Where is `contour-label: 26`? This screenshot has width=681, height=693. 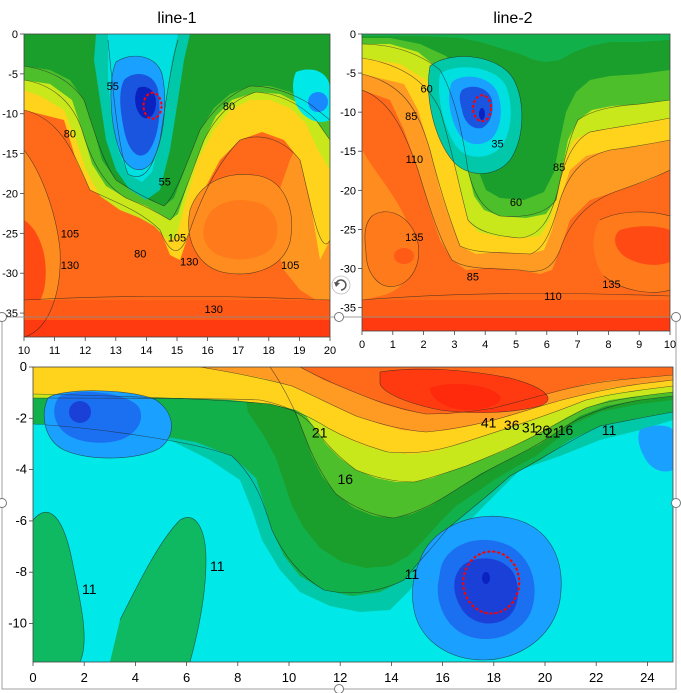
contour-label: 26 is located at coordinates (543, 430).